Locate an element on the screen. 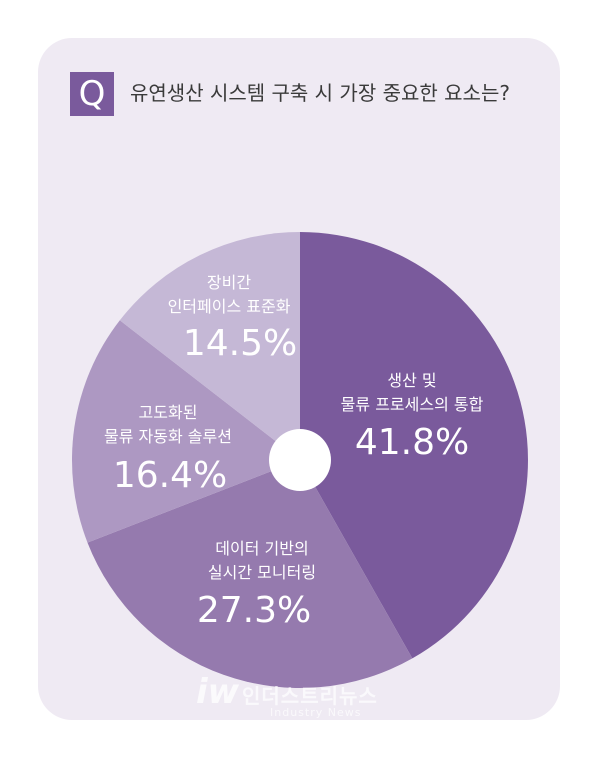 This screenshot has width=600, height=759. watermark-name: 인더스트리뉴스 is located at coordinates (310, 696).